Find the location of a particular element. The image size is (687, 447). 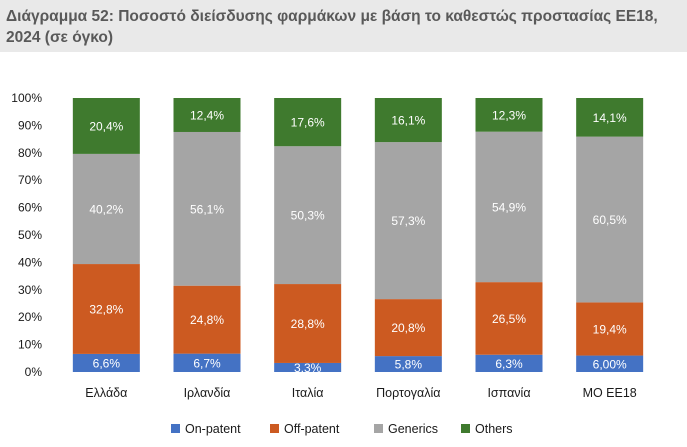

legend-label: Off-patent is located at coordinates (312, 429).